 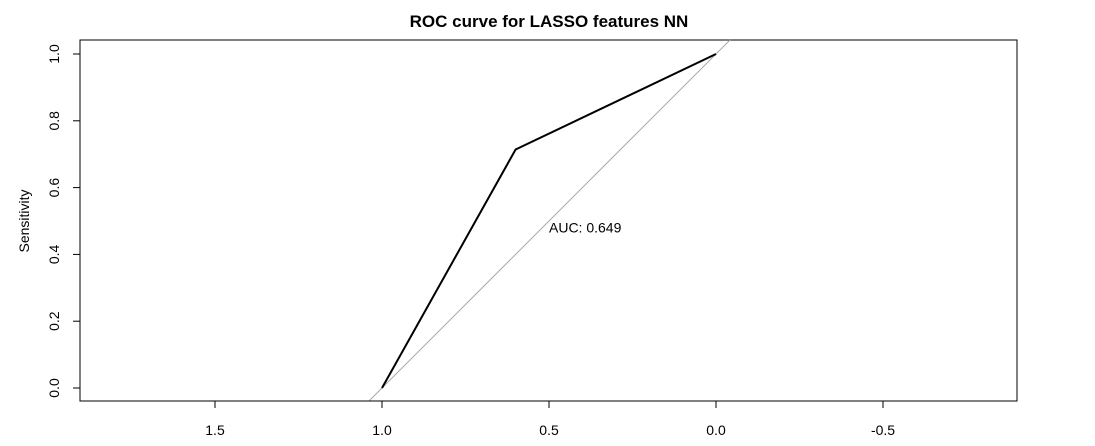 What do you see at coordinates (54, 321) in the screenshot?
I see `y-tick-label: 0.2` at bounding box center [54, 321].